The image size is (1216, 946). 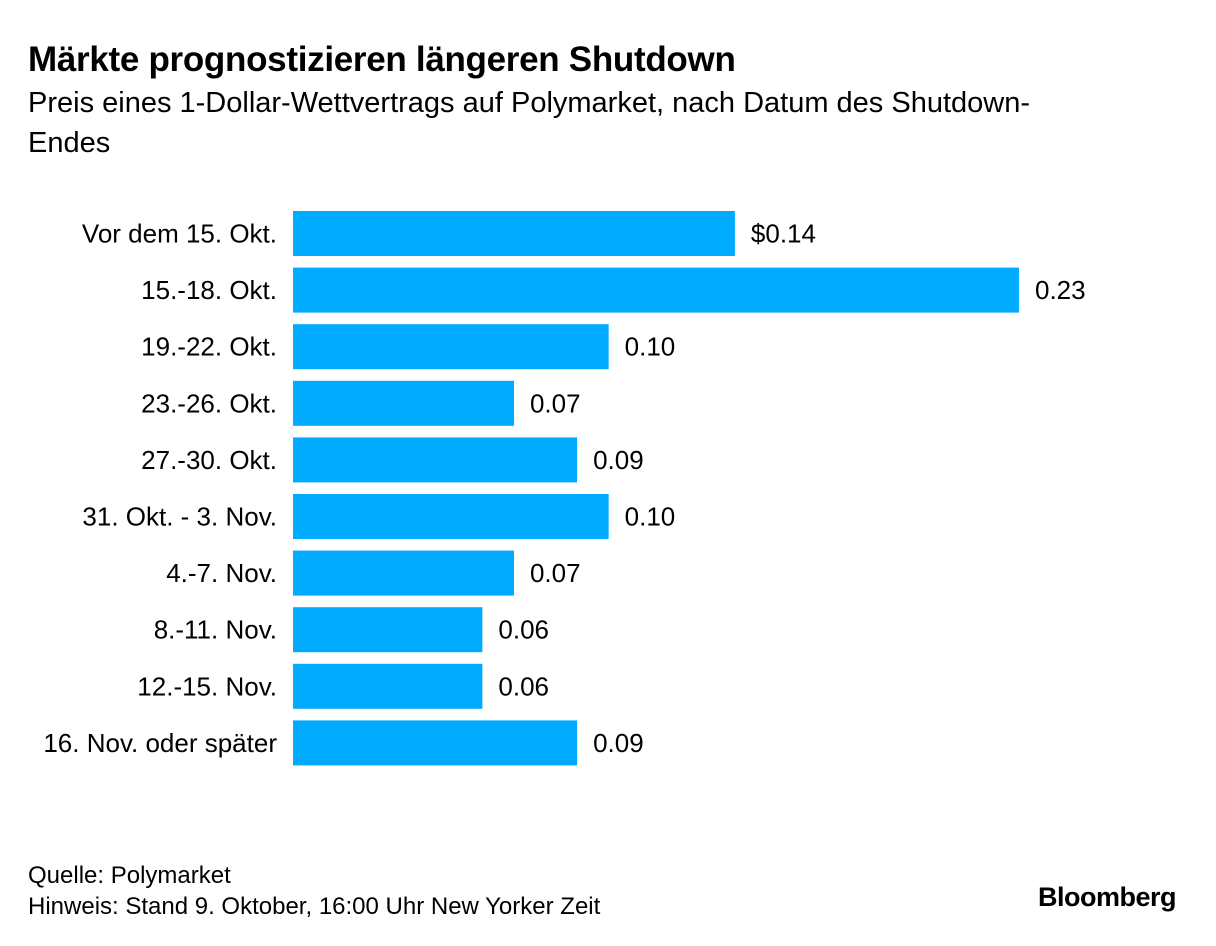 I want to click on category-label: 15.-18. Okt., so click(x=209, y=290).